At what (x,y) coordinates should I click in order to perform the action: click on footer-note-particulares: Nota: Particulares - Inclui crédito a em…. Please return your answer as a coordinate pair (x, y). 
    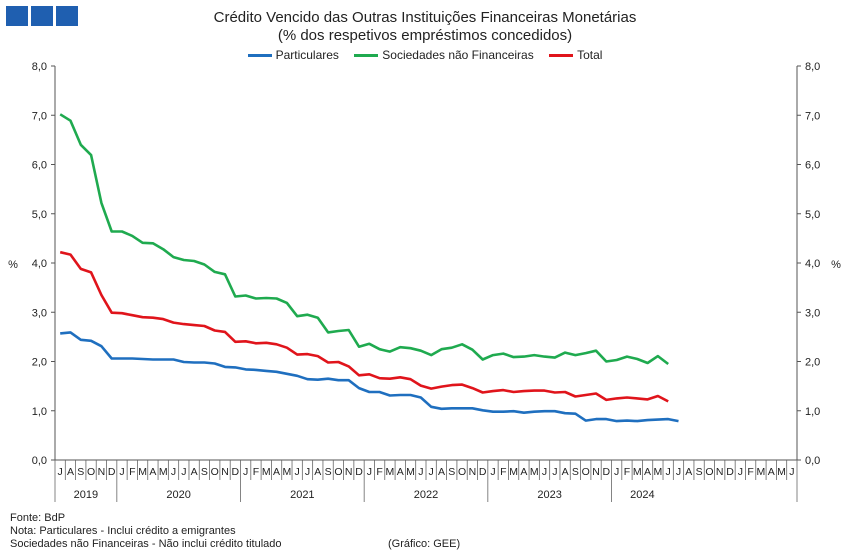
    Looking at the image, I should click on (123, 531).